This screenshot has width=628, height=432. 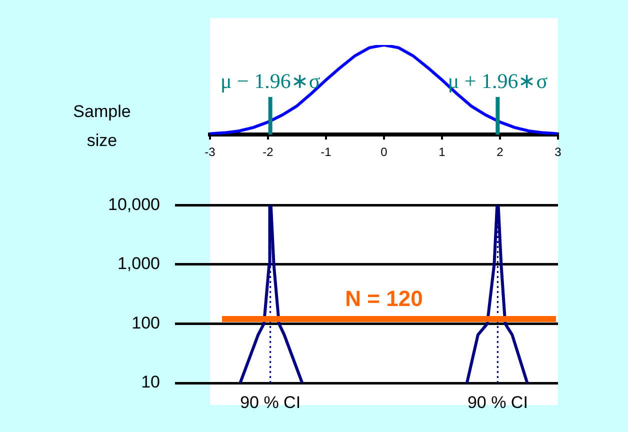 I want to click on y-axis-title: Sample size, so click(x=102, y=126).